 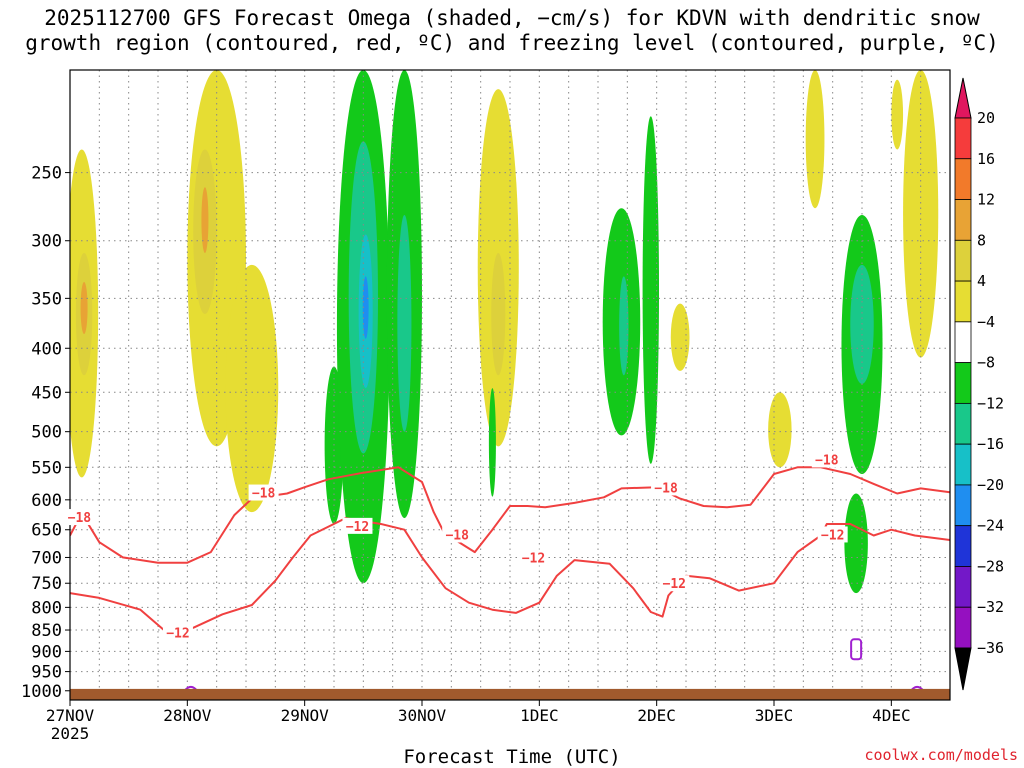 I want to click on y-tick-label-850: 850, so click(x=46, y=631).